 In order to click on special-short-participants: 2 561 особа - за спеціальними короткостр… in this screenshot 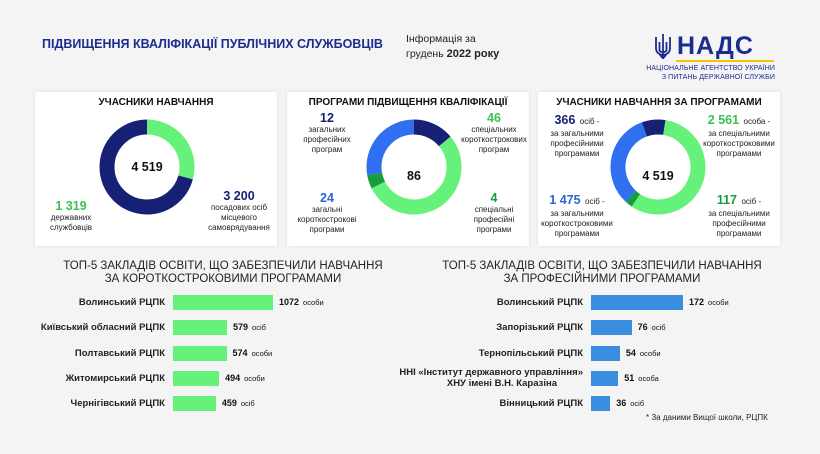, I will do `click(739, 135)`.